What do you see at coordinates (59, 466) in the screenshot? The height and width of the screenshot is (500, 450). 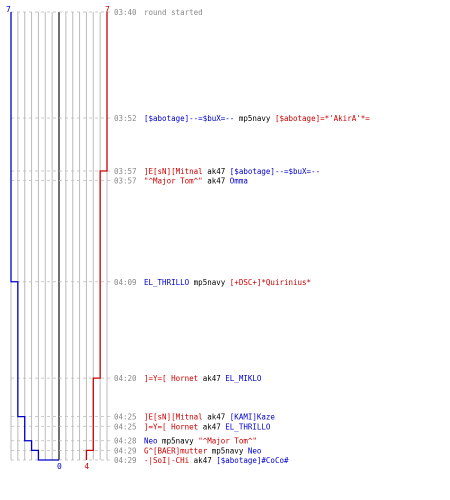 I see `bottom-label-0: 0` at bounding box center [59, 466].